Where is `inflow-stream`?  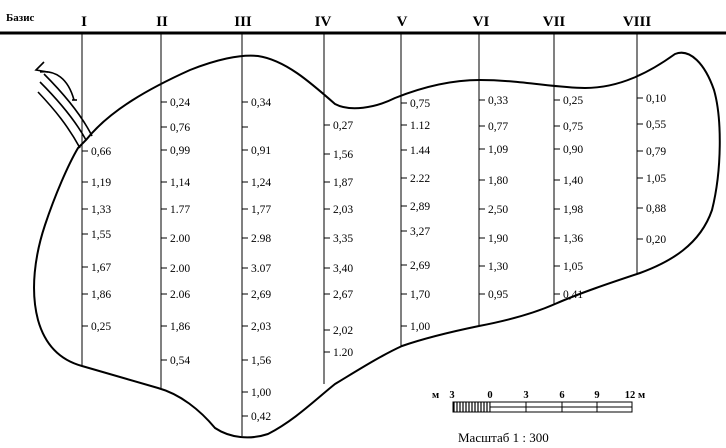
inflow-stream is located at coordinates (63, 105).